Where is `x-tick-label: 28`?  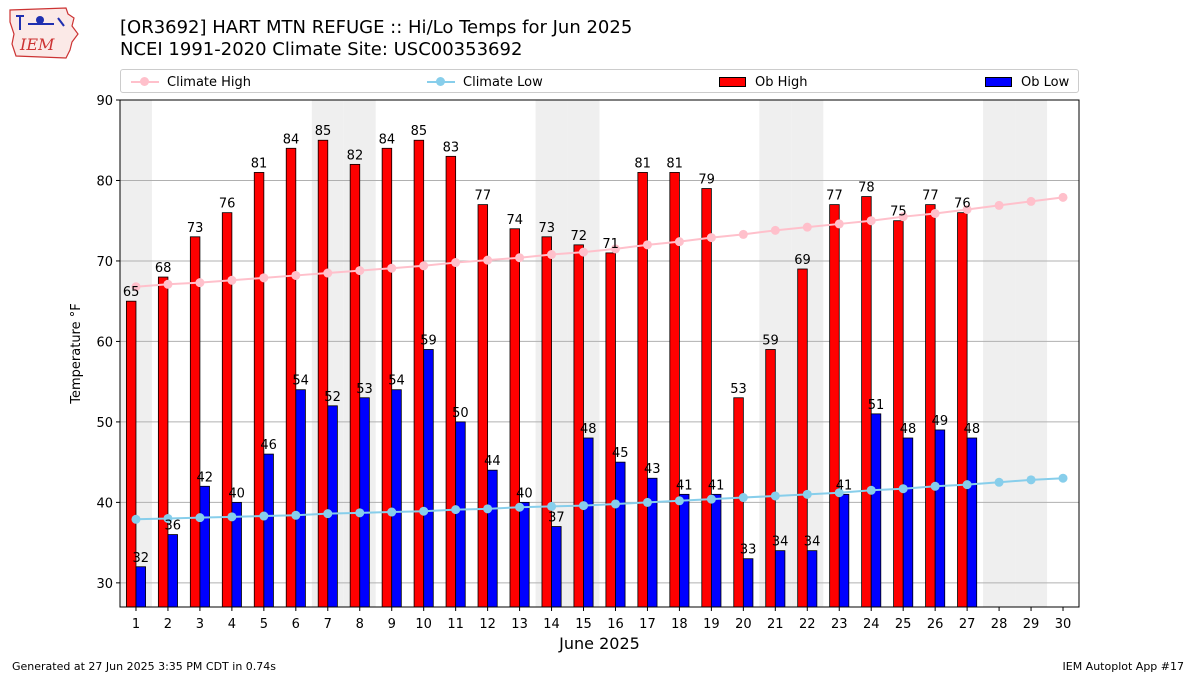
x-tick-label: 28 is located at coordinates (999, 624).